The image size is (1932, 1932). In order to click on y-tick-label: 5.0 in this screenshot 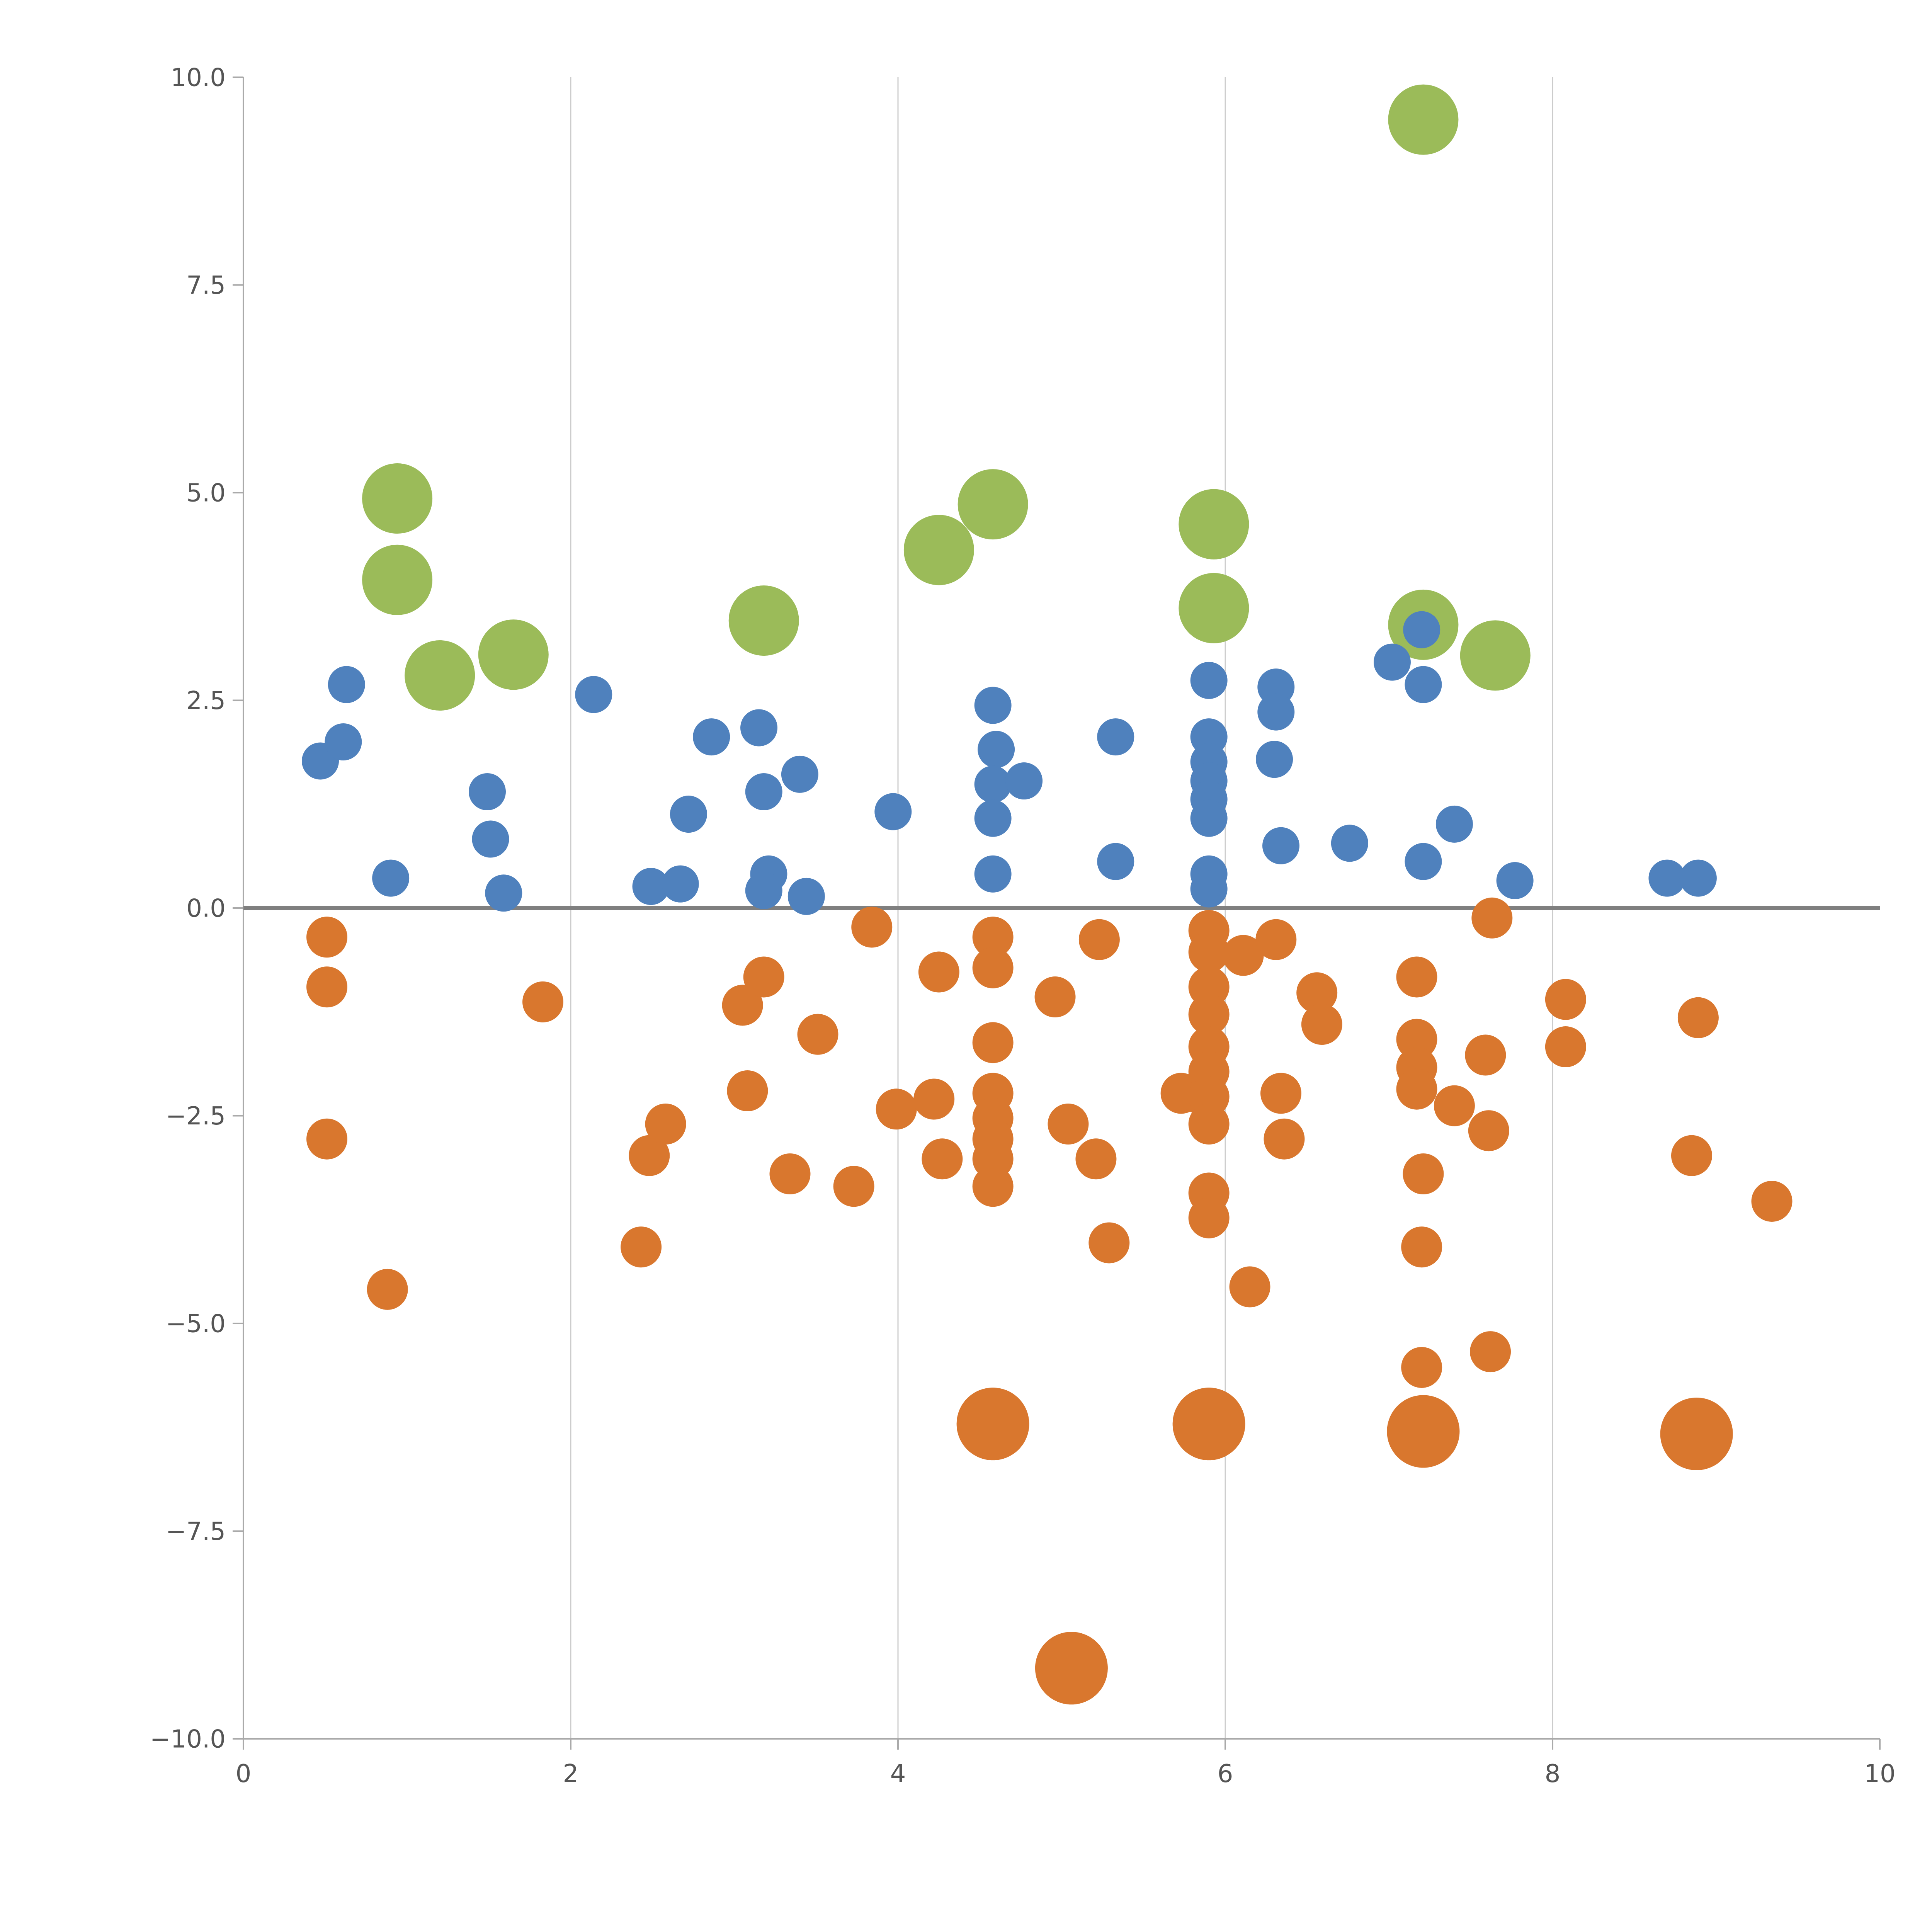, I will do `click(206, 493)`.